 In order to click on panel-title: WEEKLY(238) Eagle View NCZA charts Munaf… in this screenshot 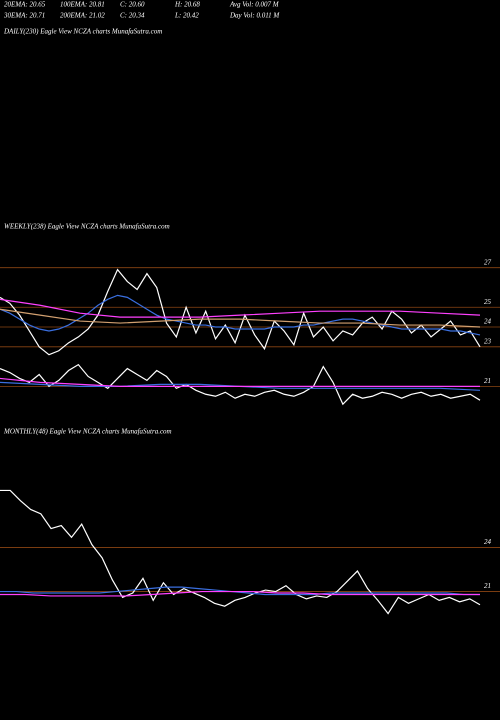, I will do `click(87, 227)`.